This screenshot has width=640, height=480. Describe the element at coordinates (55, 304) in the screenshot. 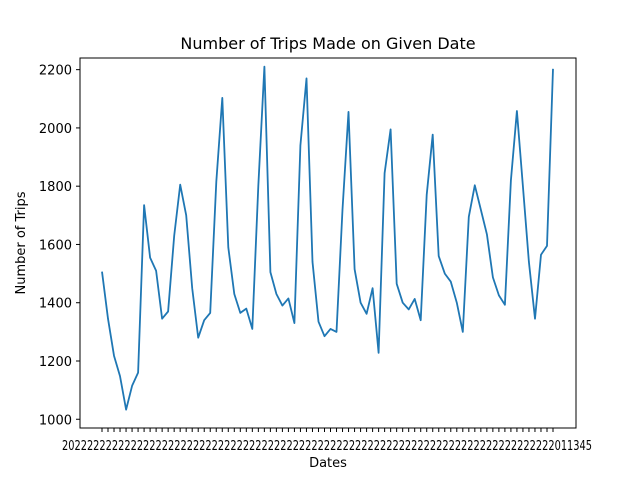

I see `y-tick-label: 1400` at that location.